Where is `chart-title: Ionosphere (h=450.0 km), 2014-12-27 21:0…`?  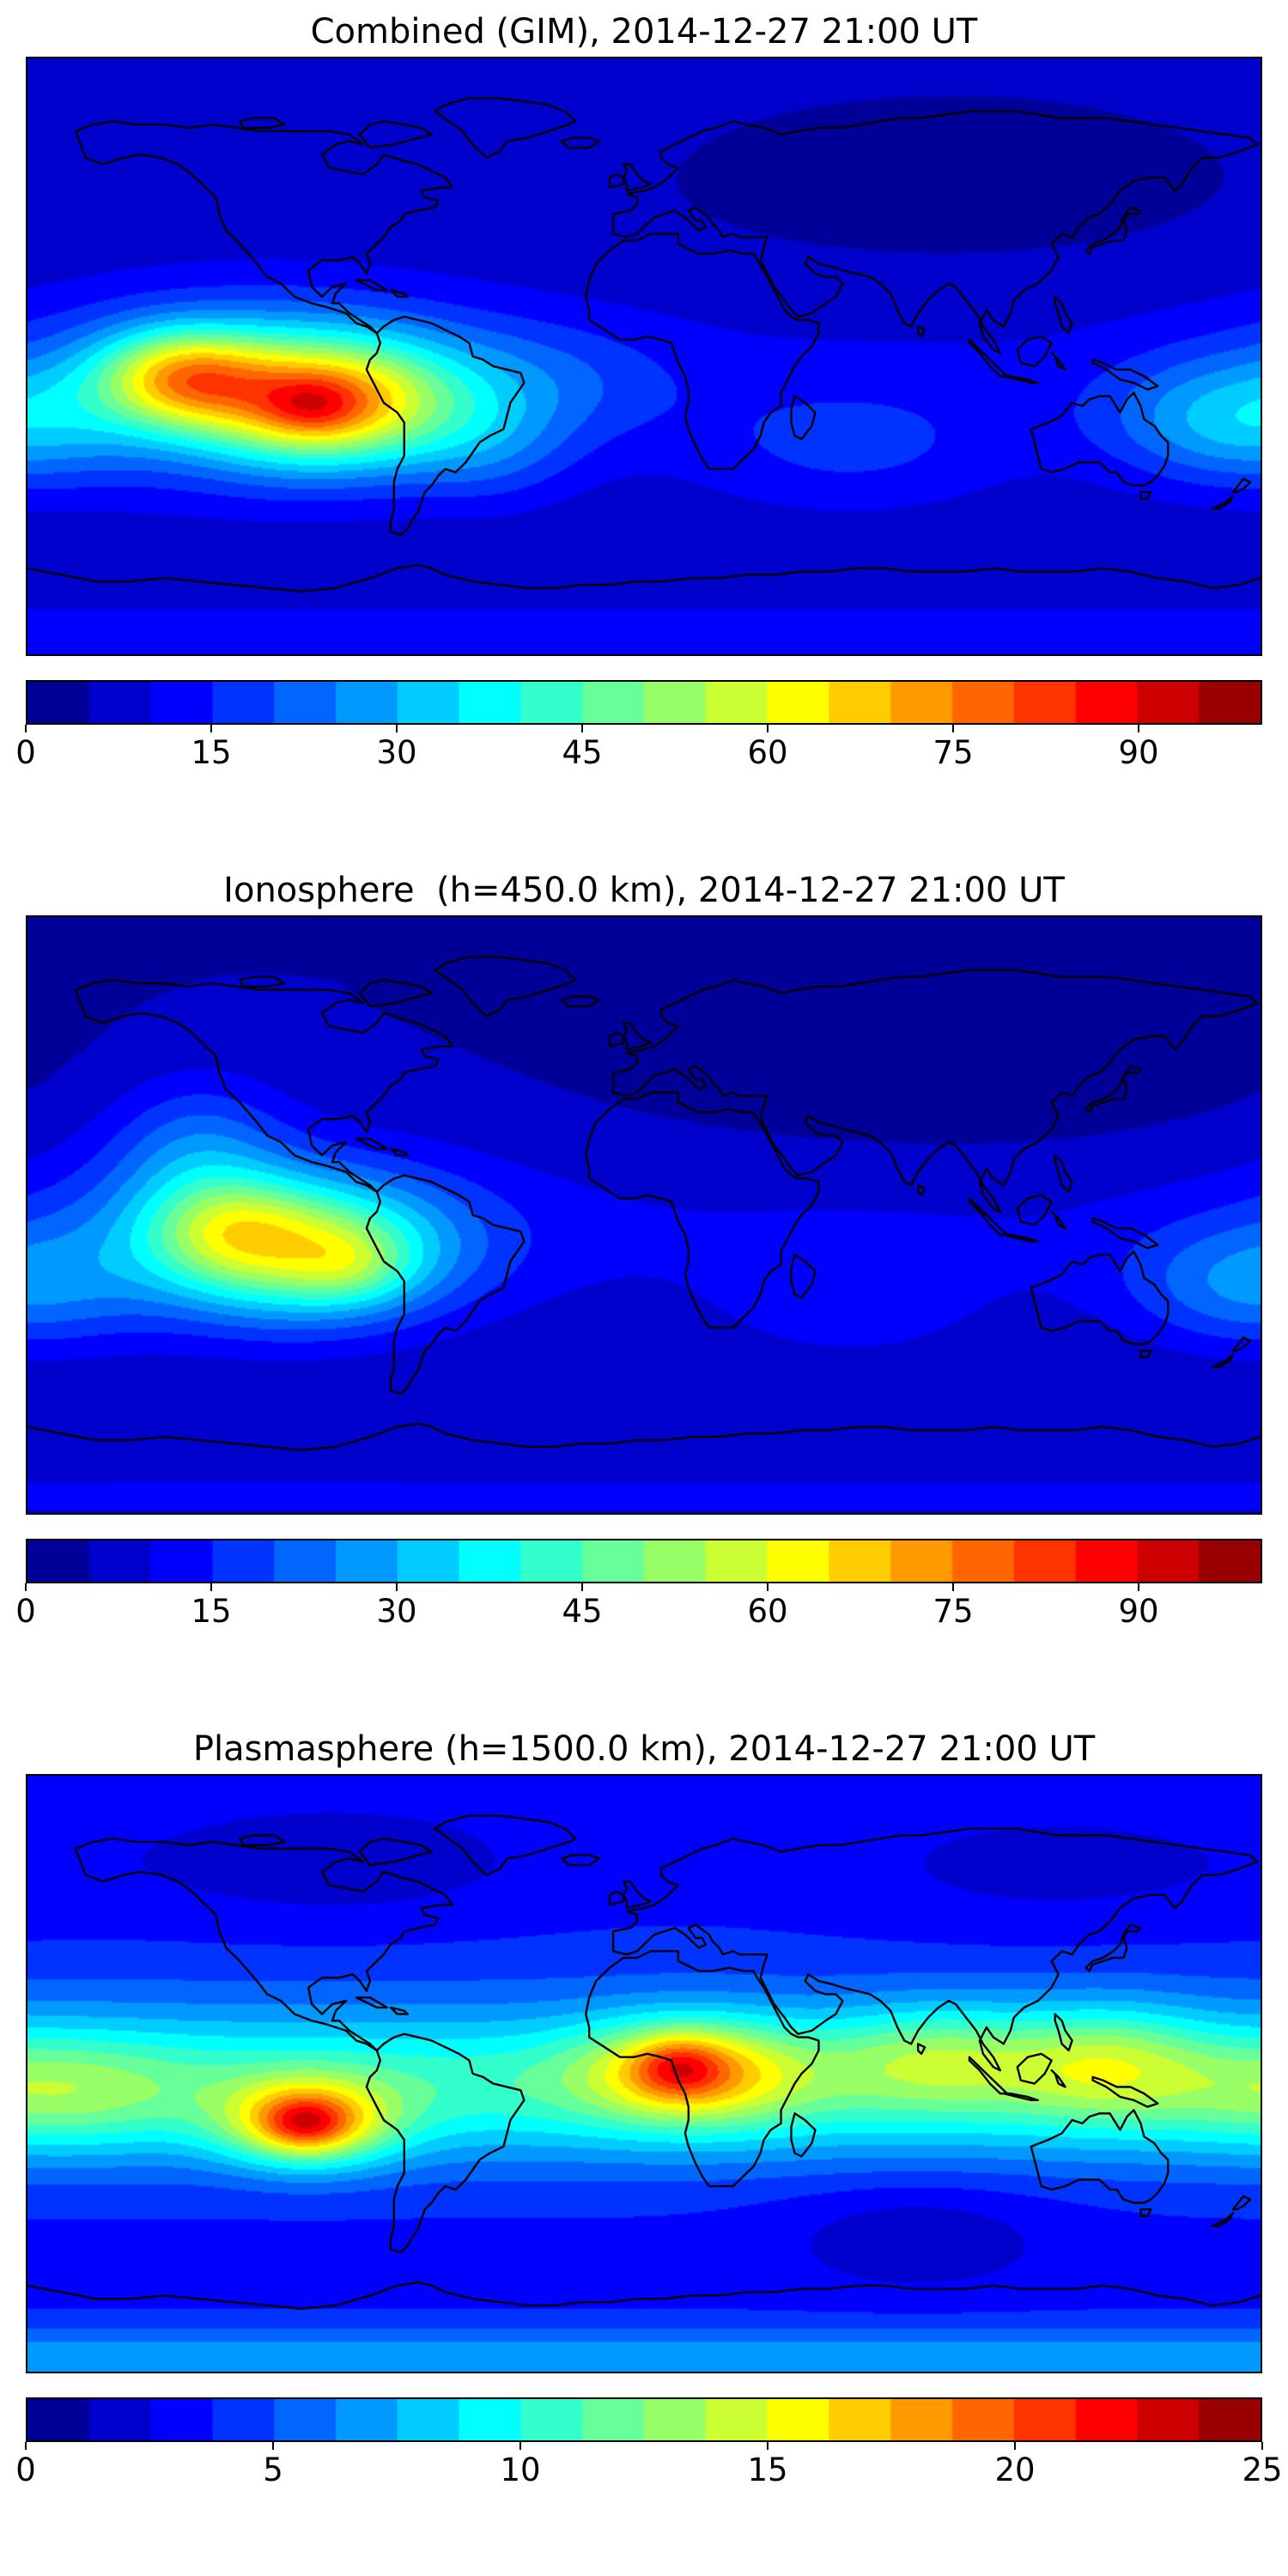 chart-title: Ionosphere (h=450.0 km), 2014-12-27 21:0… is located at coordinates (644, 890).